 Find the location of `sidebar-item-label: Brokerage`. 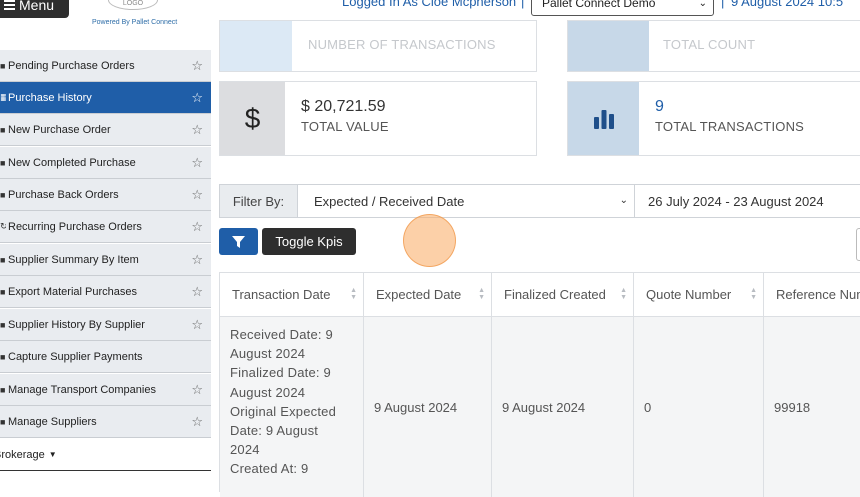

sidebar-item-label: Brokerage is located at coordinates (22, 454).